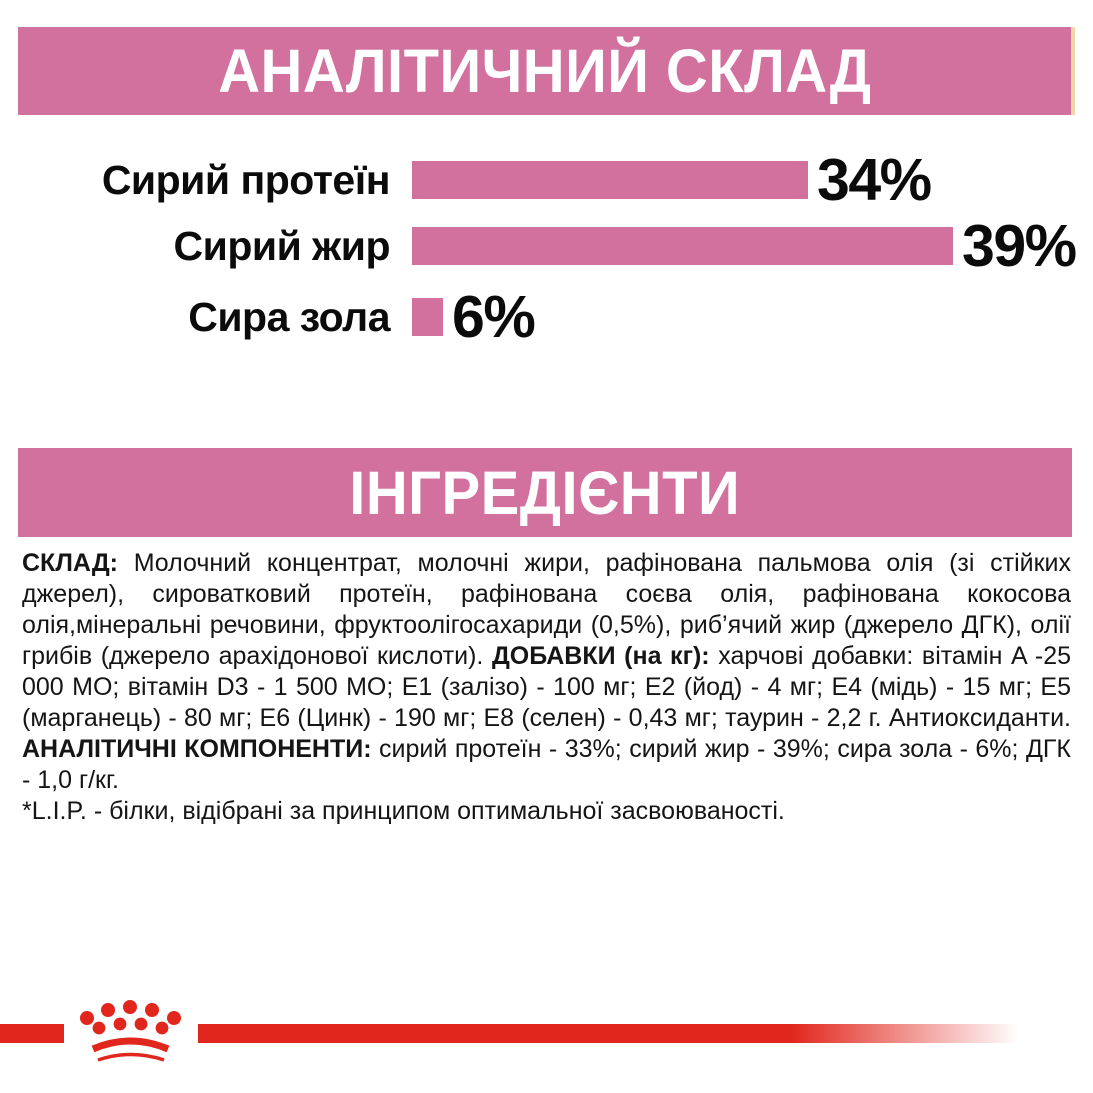 The image size is (1093, 1093). I want to click on chart-row: Сирий протеїн 34%, so click(546, 180).